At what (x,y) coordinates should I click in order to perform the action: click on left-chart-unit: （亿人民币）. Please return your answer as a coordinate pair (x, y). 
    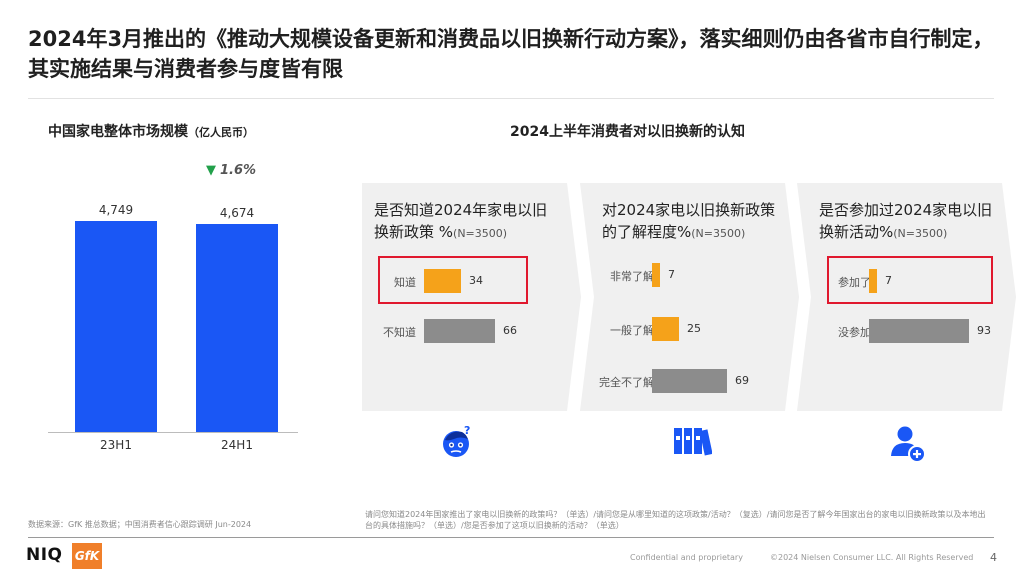
    Looking at the image, I should click on (221, 132).